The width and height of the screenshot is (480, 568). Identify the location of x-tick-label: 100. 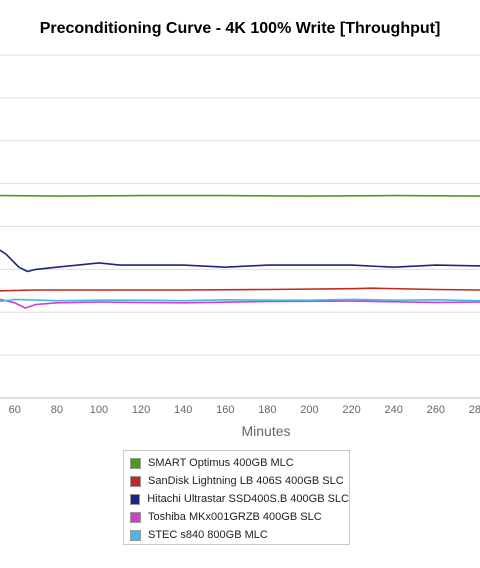
(99, 410).